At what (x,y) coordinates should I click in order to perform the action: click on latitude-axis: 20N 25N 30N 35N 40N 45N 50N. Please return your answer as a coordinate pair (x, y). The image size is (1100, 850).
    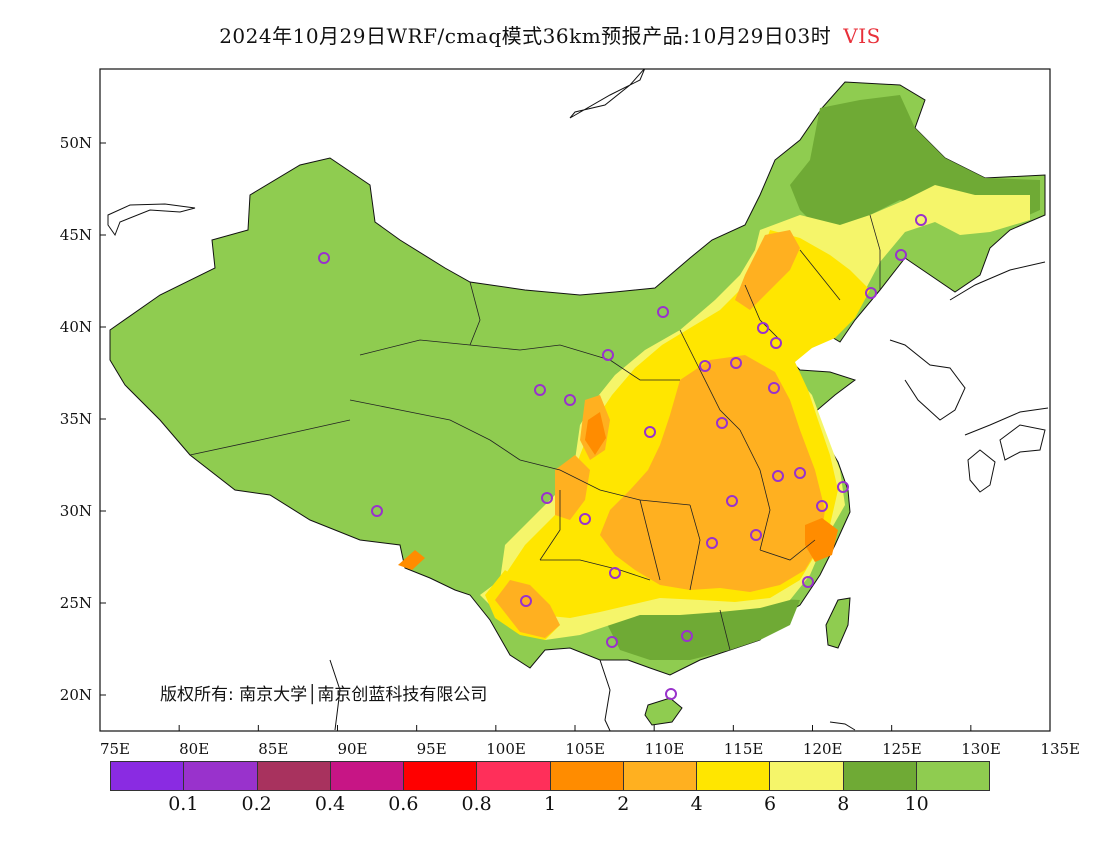
    Looking at the image, I should click on (83, 419).